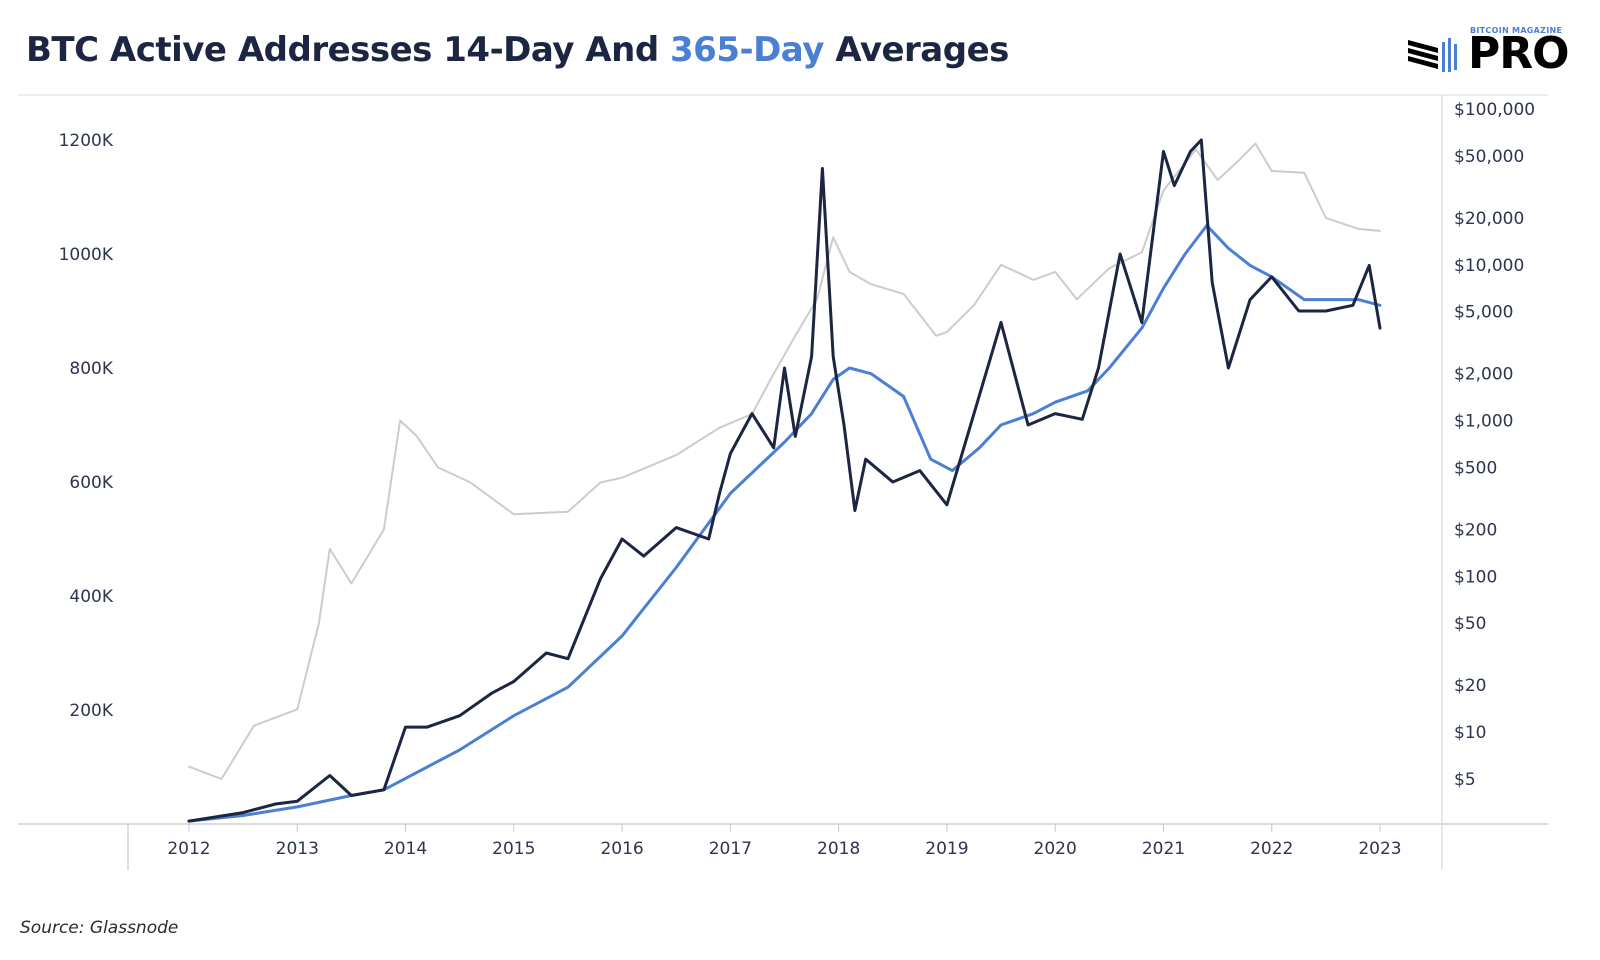  What do you see at coordinates (621, 849) in the screenshot?
I see `x-tick-label: 2016` at bounding box center [621, 849].